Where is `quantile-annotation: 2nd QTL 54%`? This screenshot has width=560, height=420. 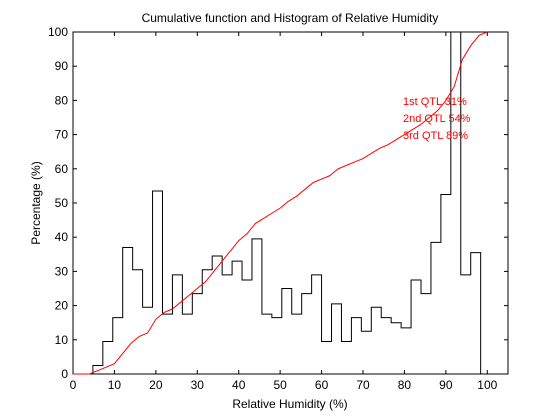
quantile-annotation: 2nd QTL 54% is located at coordinates (437, 119).